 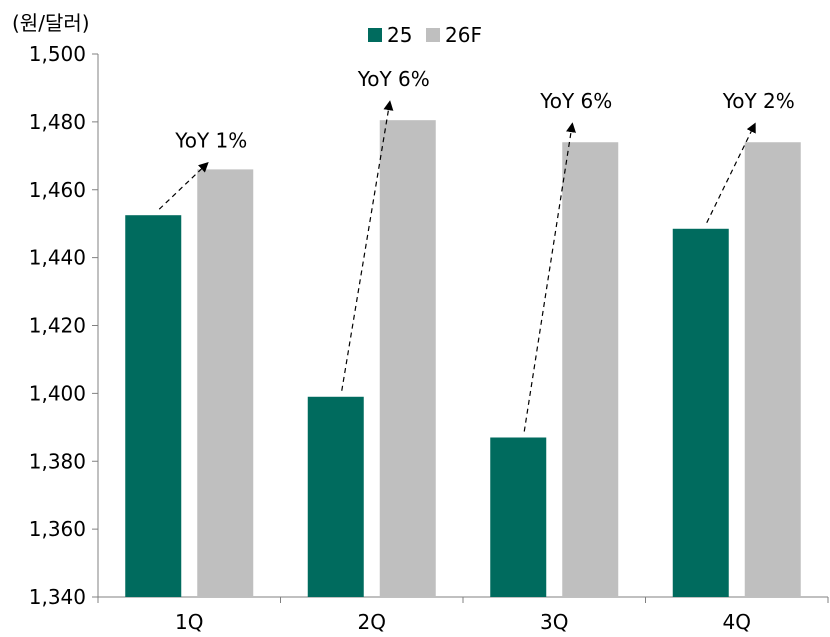 I want to click on x-tick-label: 3Q, so click(x=554, y=622).